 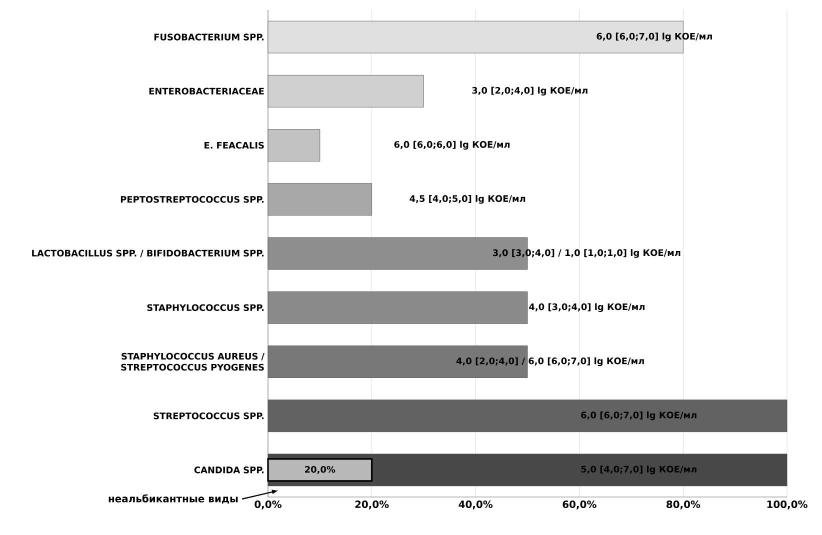 I want to click on annotation: 4,5 [4,0;5,0] lg КОЕ/мл, so click(x=468, y=199).